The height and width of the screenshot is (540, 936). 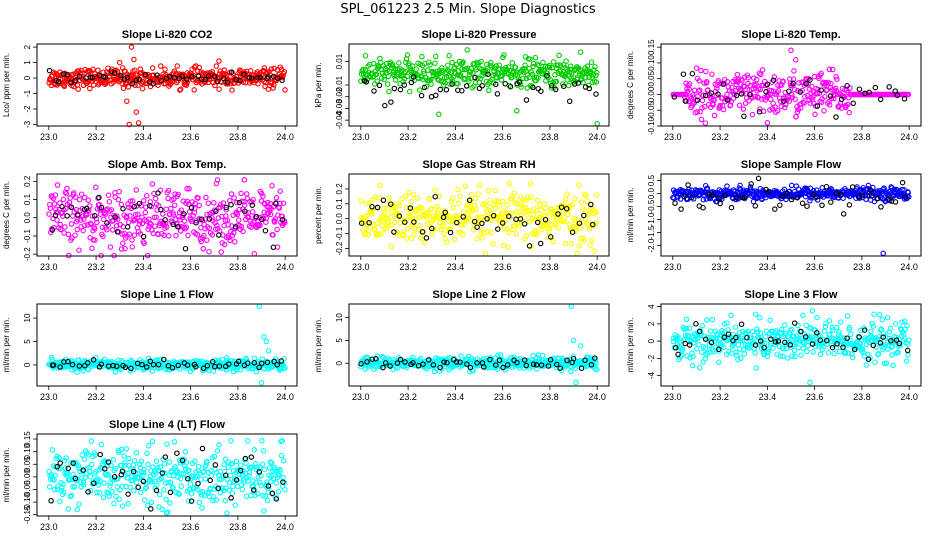 What do you see at coordinates (27, 93) in the screenshot?
I see `y-tick-label: -1` at bounding box center [27, 93].